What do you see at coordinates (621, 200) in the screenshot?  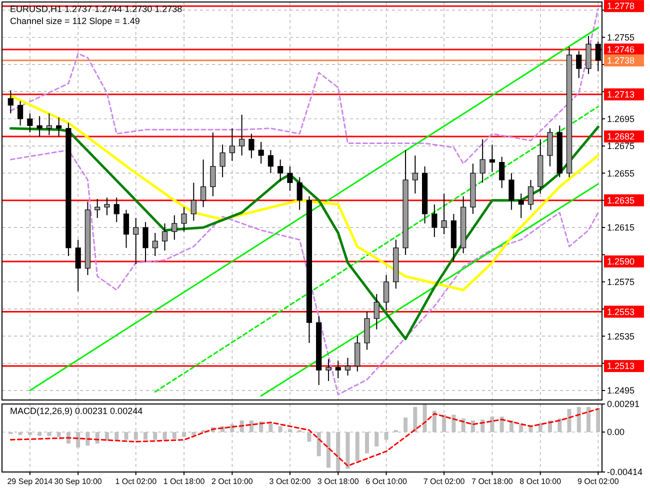 I see `ref-line-label: 1.2635` at bounding box center [621, 200].